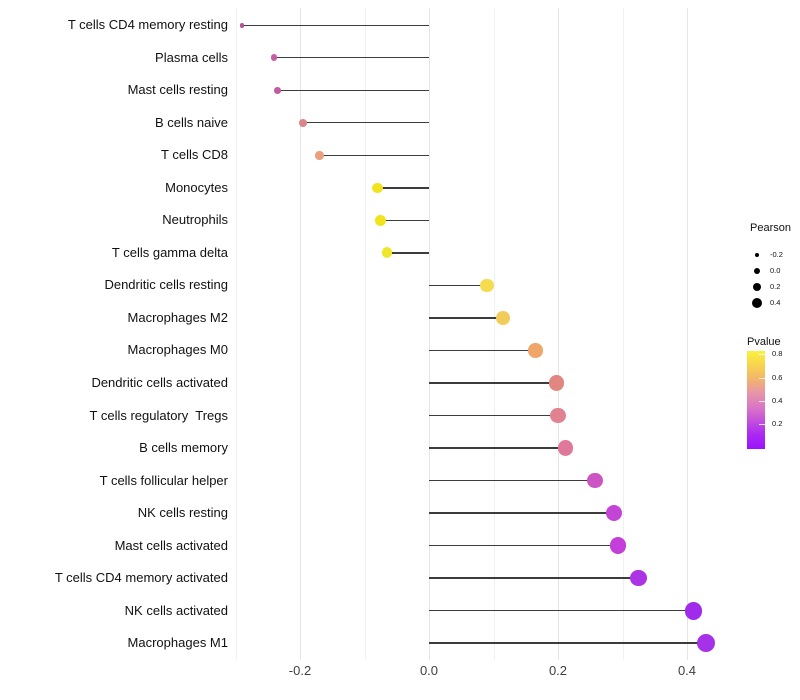 The width and height of the screenshot is (800, 700). What do you see at coordinates (158, 415) in the screenshot?
I see `category-label: T cells regulatory Tregs` at bounding box center [158, 415].